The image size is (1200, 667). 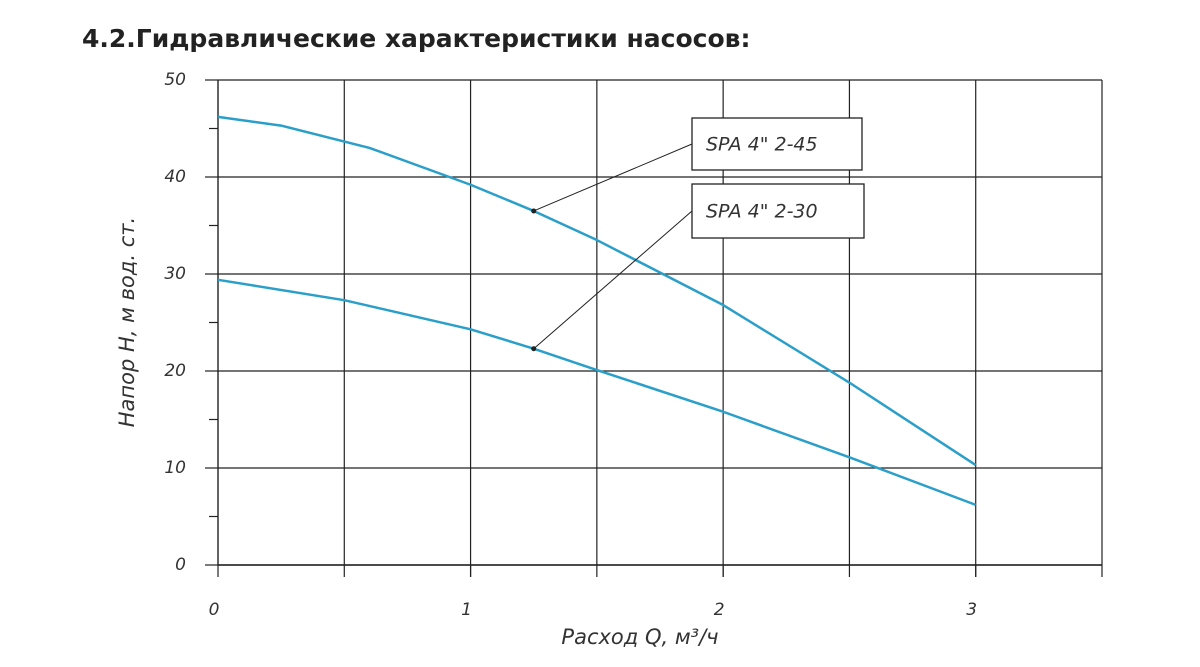 I want to click on annotation-label: SPA 4" 2-30, so click(x=762, y=212).